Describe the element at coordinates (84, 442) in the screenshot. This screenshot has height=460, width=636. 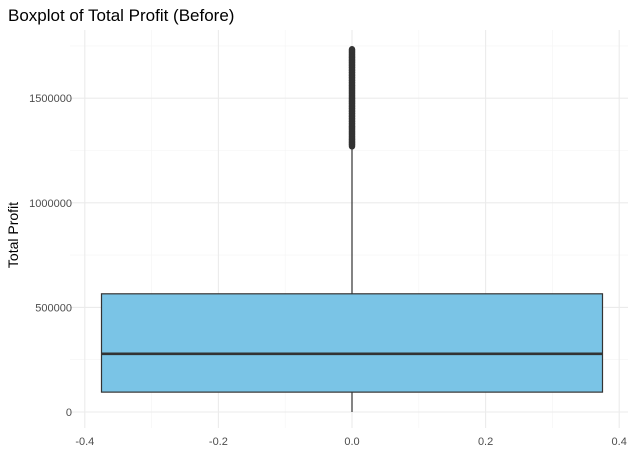
I see `x-tick-label: -0.4` at that location.